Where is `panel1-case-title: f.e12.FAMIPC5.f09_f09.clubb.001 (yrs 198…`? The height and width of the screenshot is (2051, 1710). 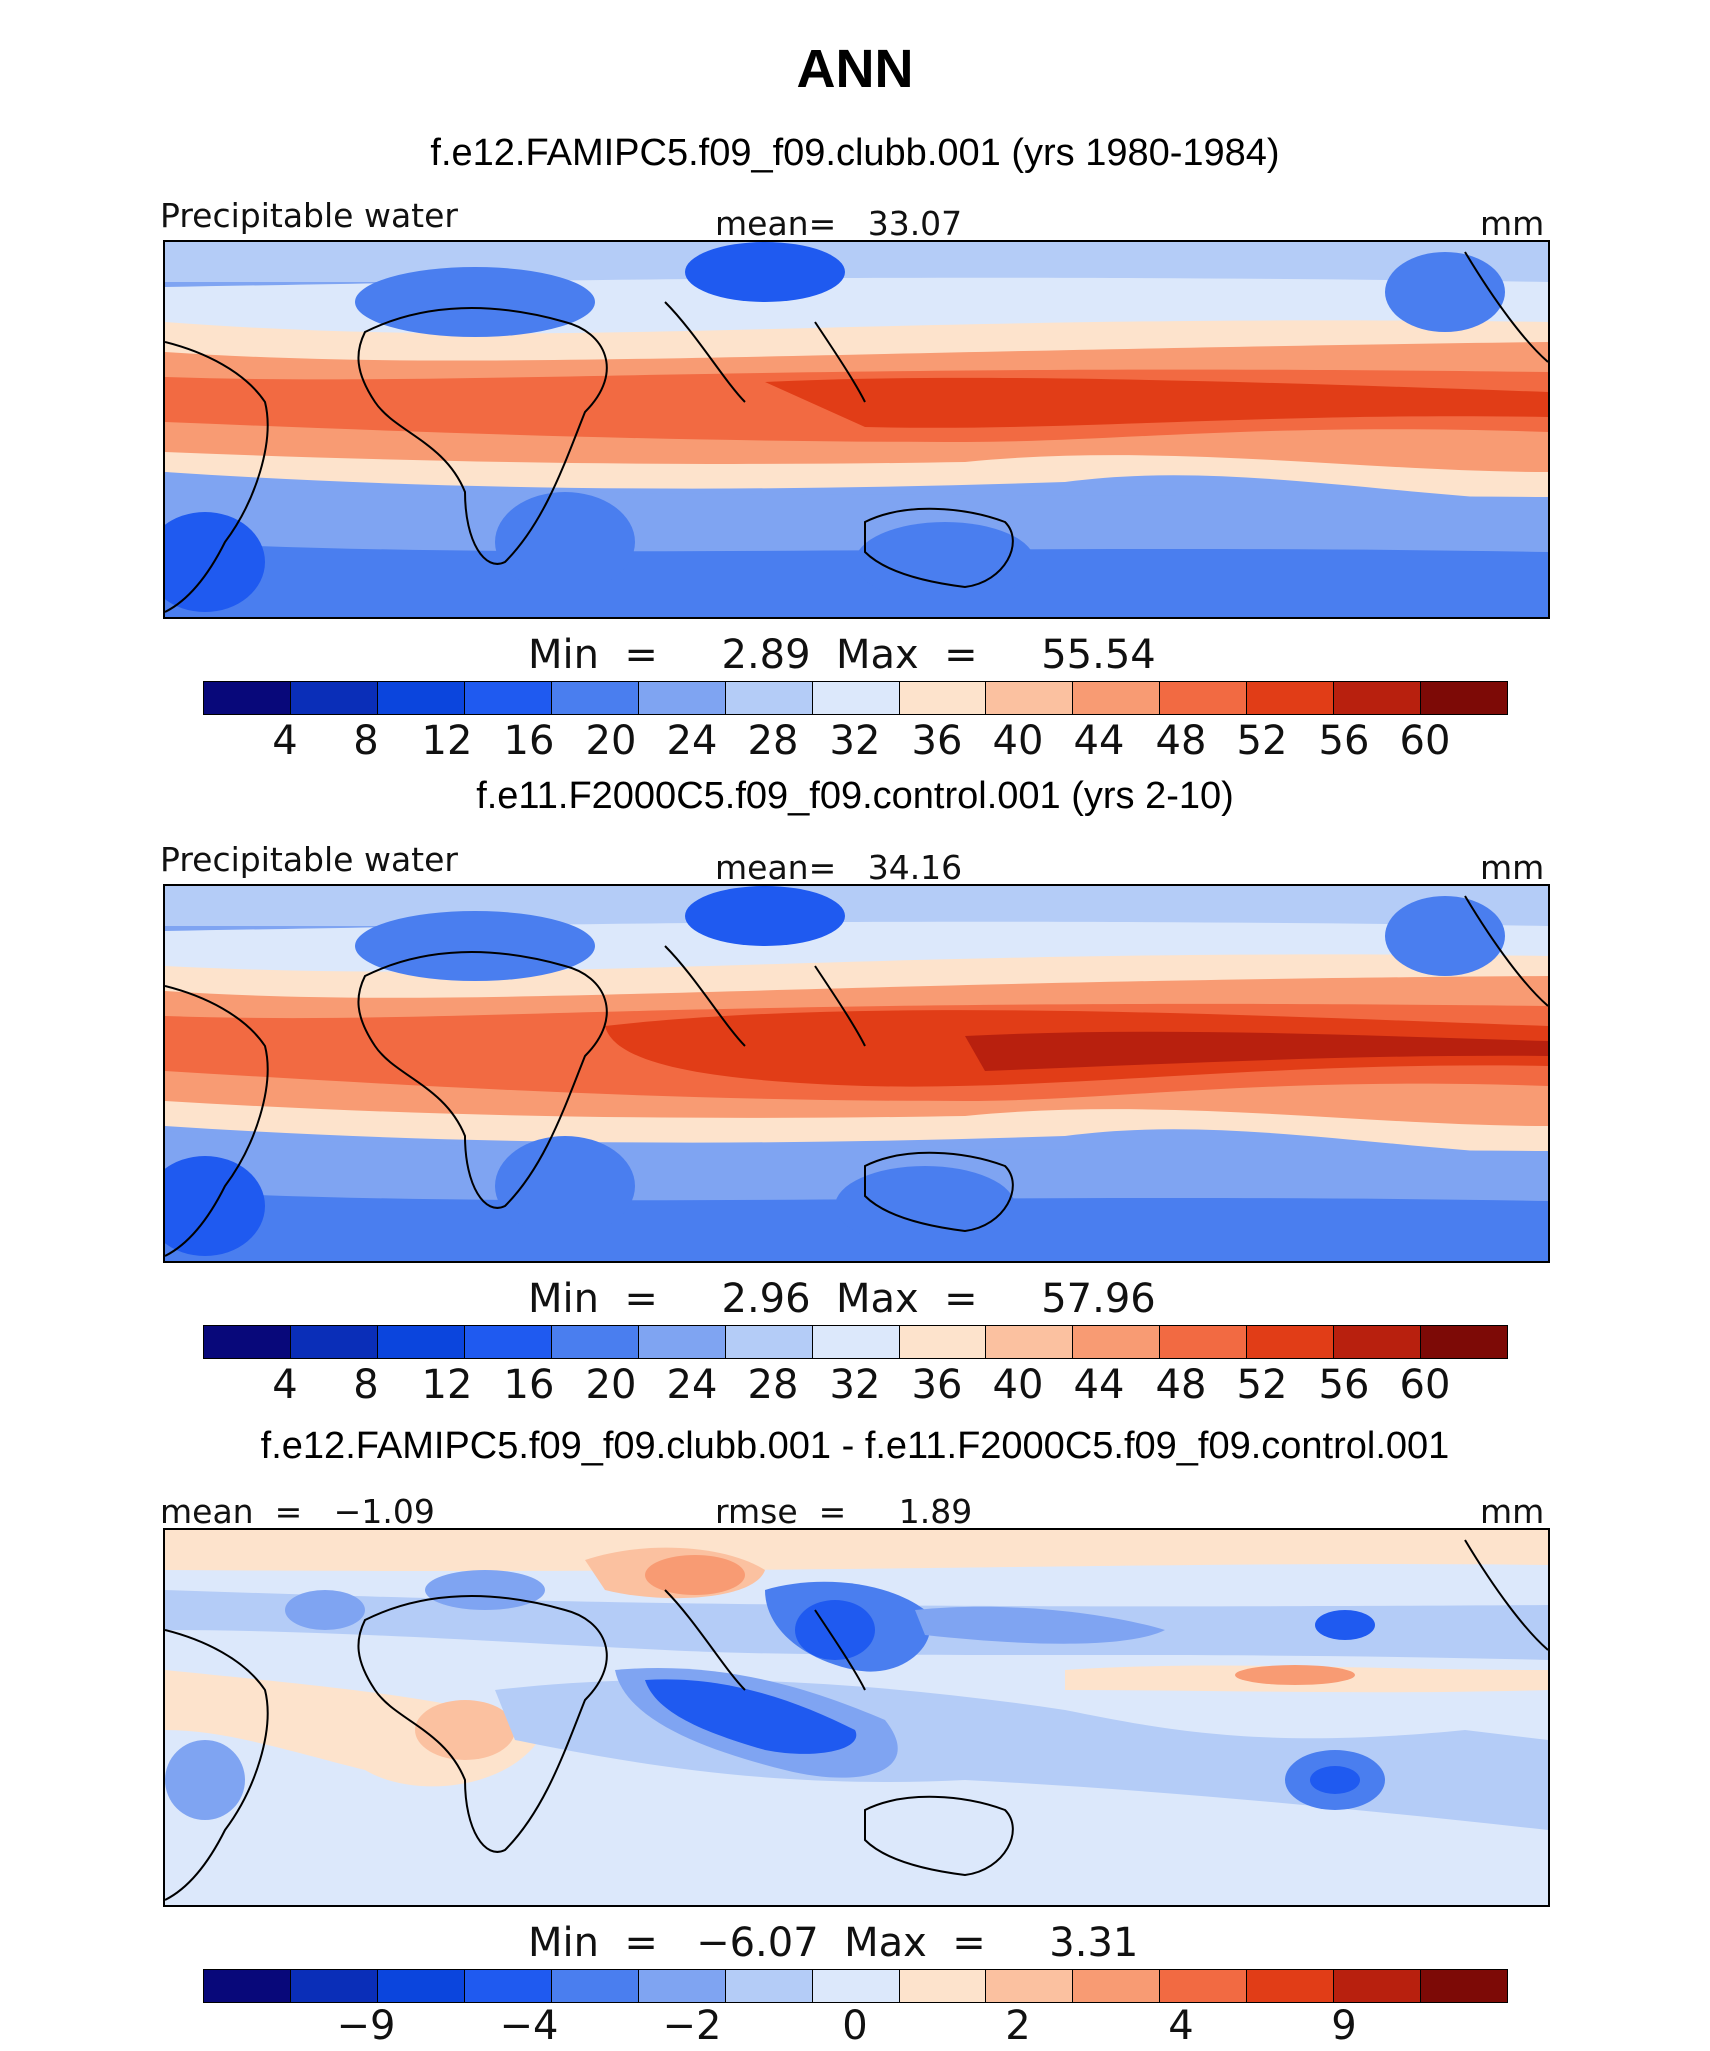
panel1-case-title: f.e12.FAMIPC5.f09_f09.clubb.001 (yrs 198… is located at coordinates (855, 153).